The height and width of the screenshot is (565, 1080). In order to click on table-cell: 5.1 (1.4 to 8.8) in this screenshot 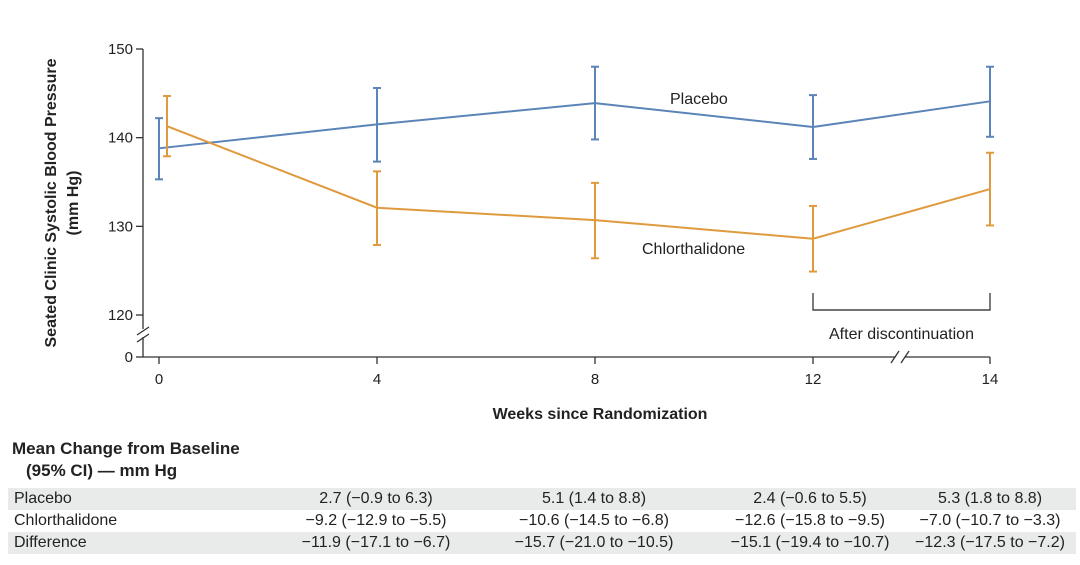, I will do `click(594, 498)`.